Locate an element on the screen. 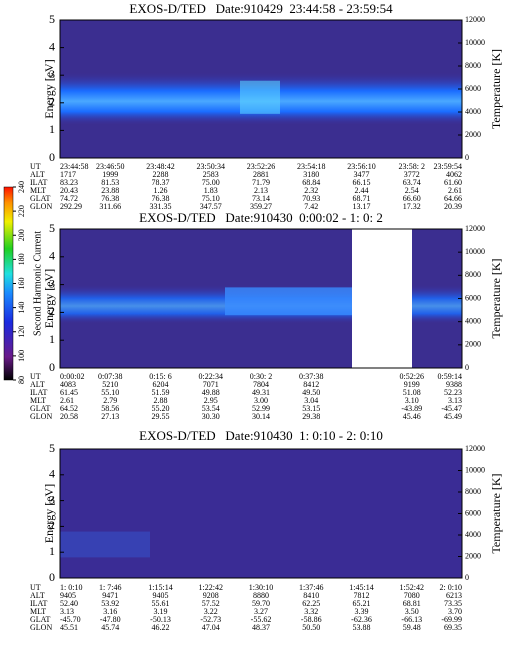 The height and width of the screenshot is (649, 505). colorbar-tick-label: 140 is located at coordinates (21, 308).